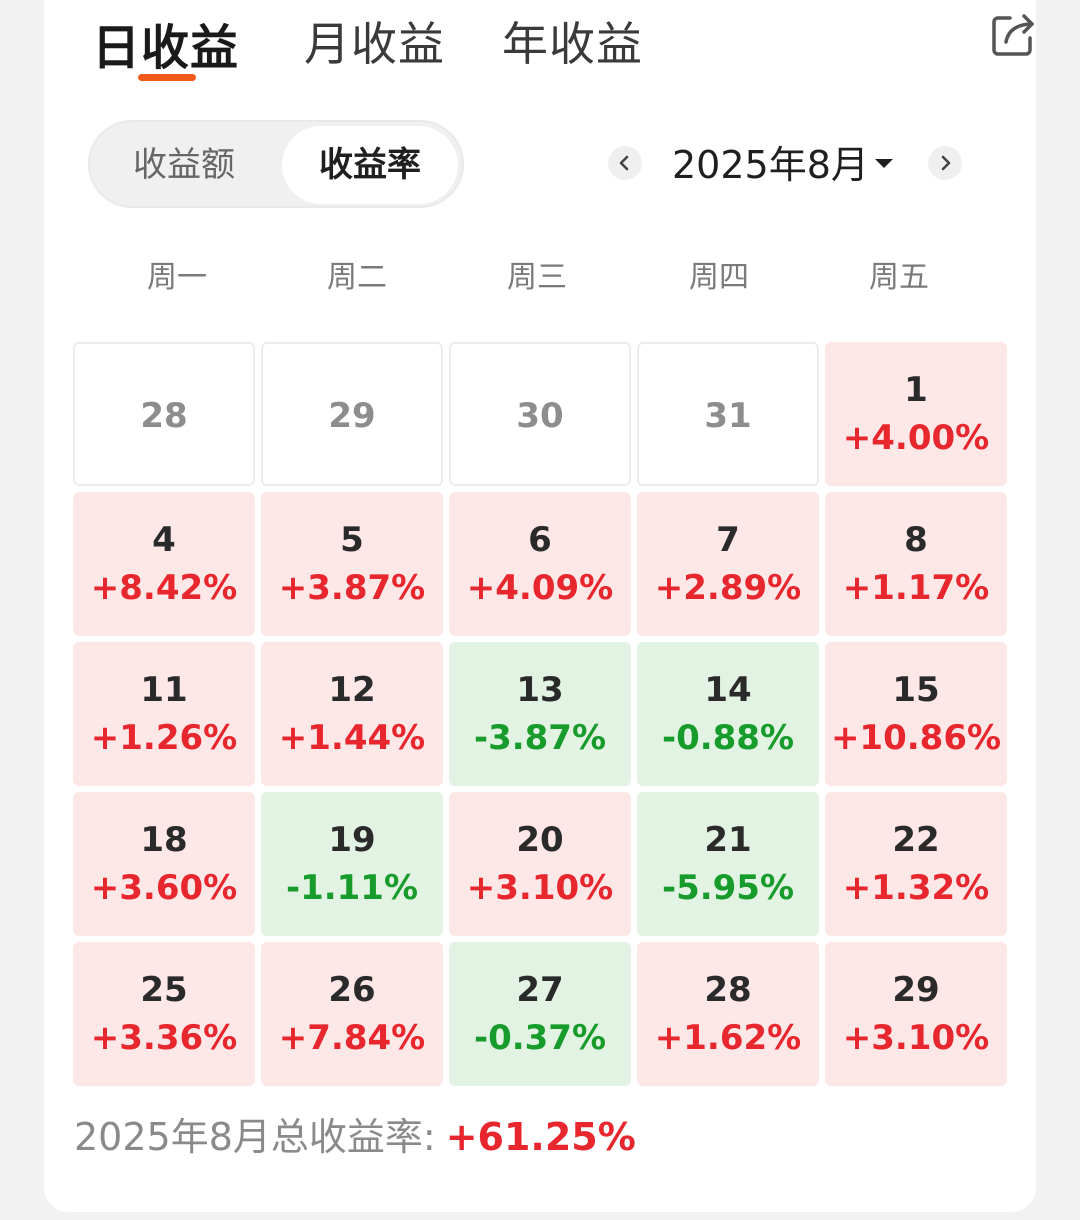 The width and height of the screenshot is (1080, 1220). I want to click on chevron-right-icon, so click(946, 163).